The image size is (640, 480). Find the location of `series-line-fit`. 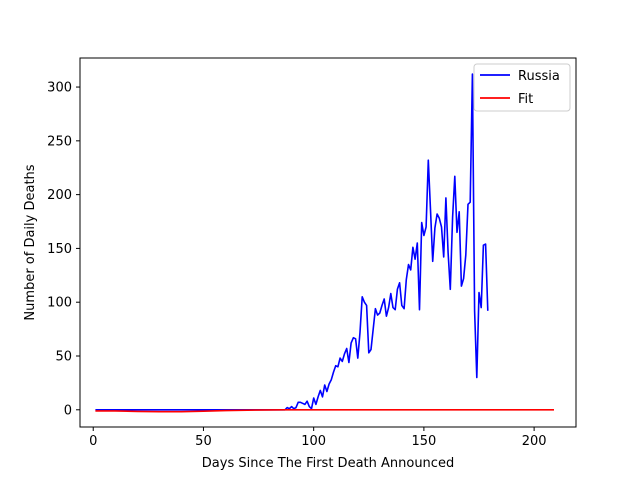

series-line-fit is located at coordinates (324, 410).